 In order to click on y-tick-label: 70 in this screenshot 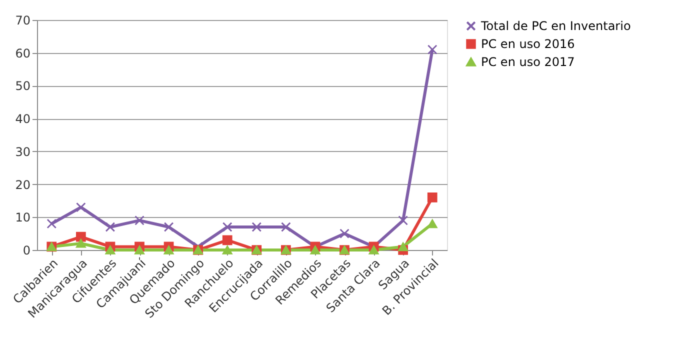, I will do `click(22, 21)`.